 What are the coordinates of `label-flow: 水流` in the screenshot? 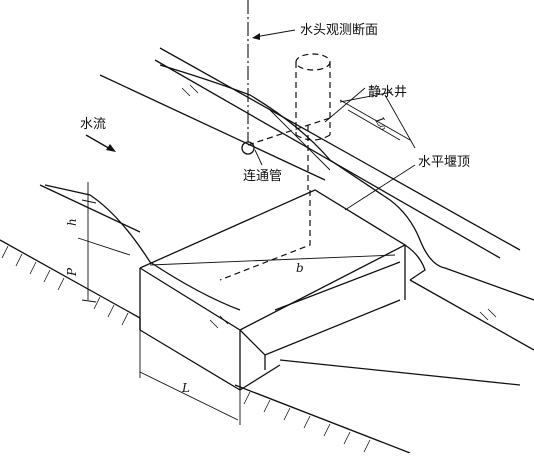 It's located at (93, 124).